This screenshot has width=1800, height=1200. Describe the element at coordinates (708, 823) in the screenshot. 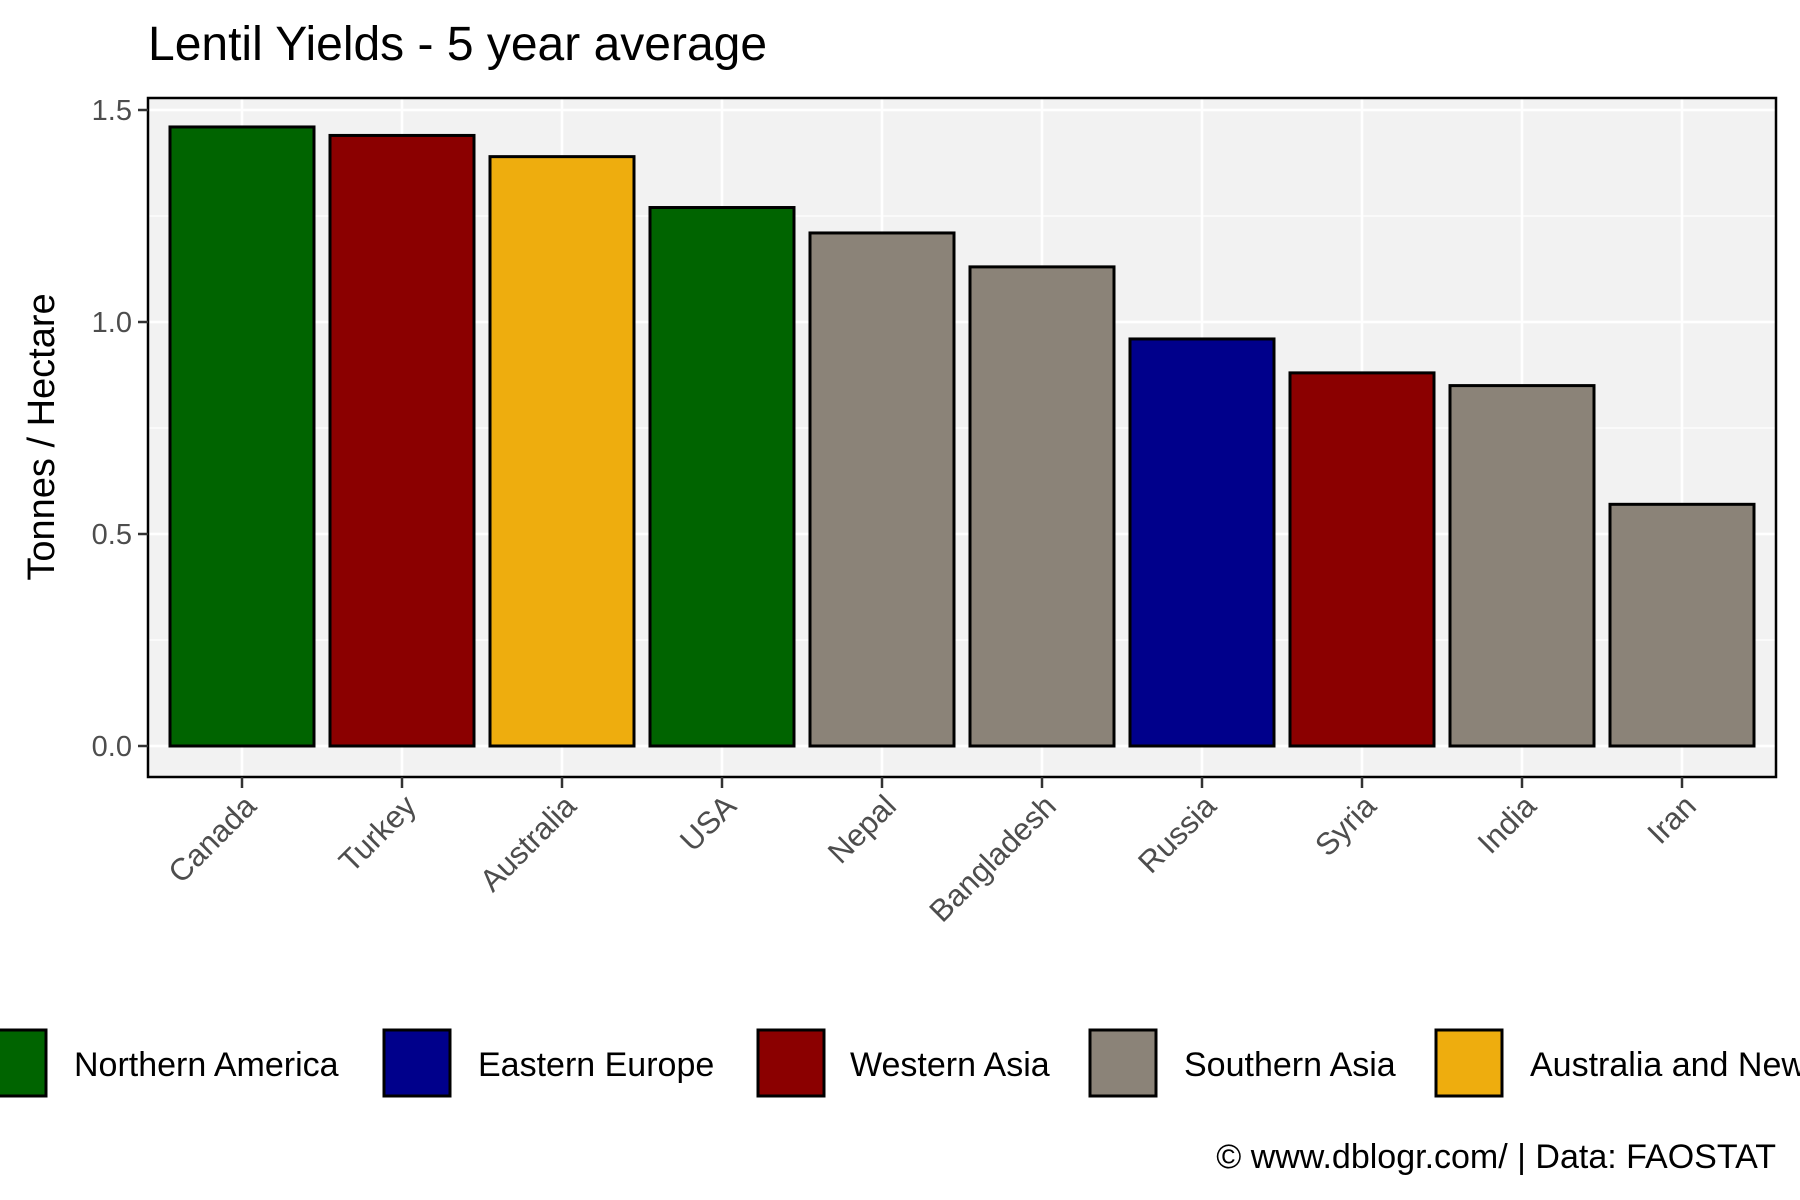

I see `x-tick-label: USA` at that location.